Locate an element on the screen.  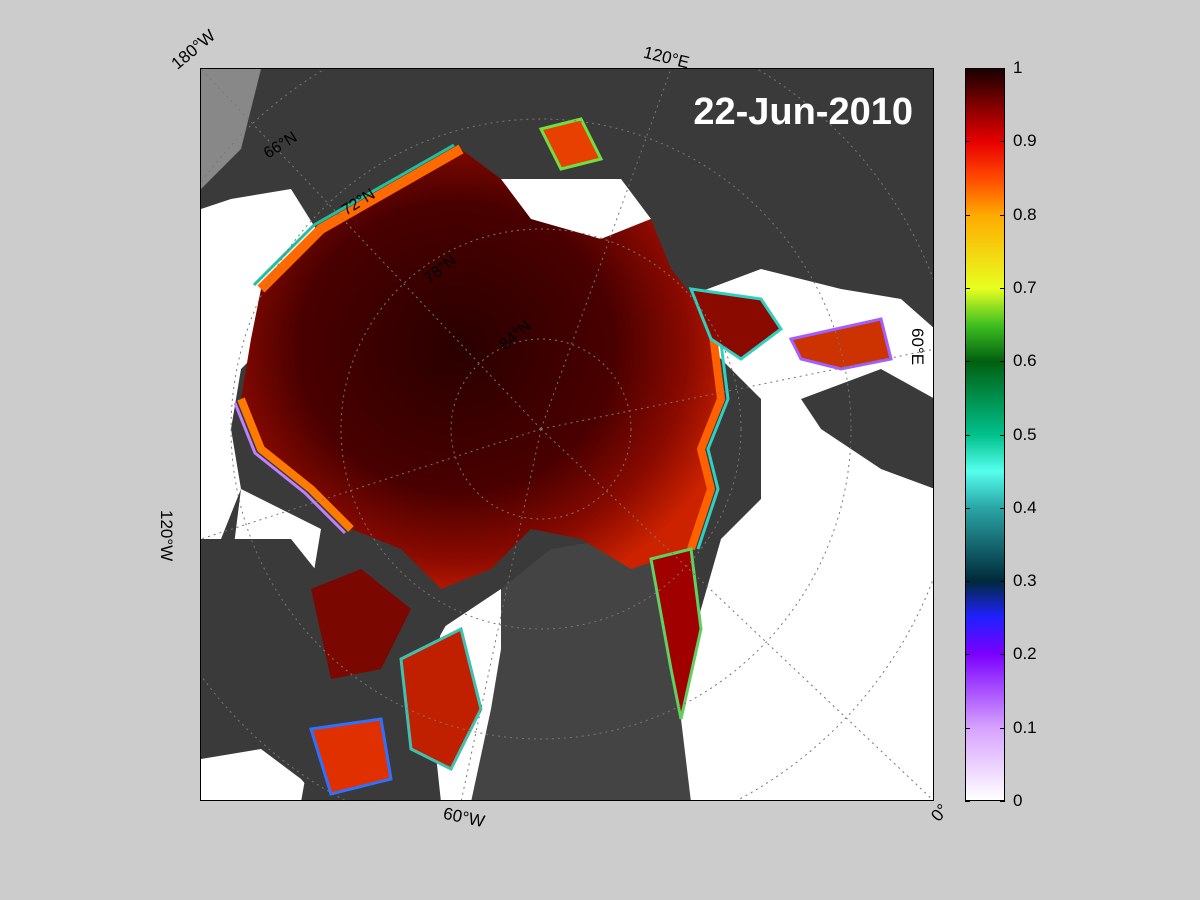
colorbar-tick-label: 0.5 is located at coordinates (1025, 434).